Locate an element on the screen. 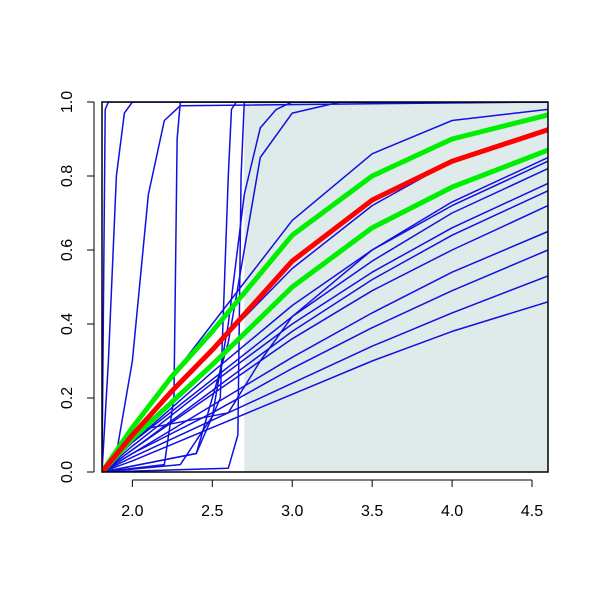 This screenshot has height=600, width=600. x-tick-label: 4.5 is located at coordinates (532, 511).